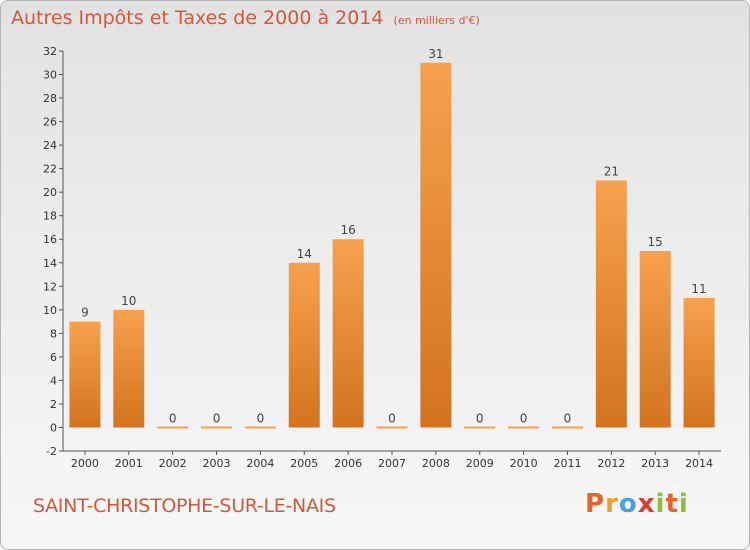  Describe the element at coordinates (197, 18) in the screenshot. I see `chart-title-text: Autres Impôts et Taxes de 2000 à 2014` at that location.